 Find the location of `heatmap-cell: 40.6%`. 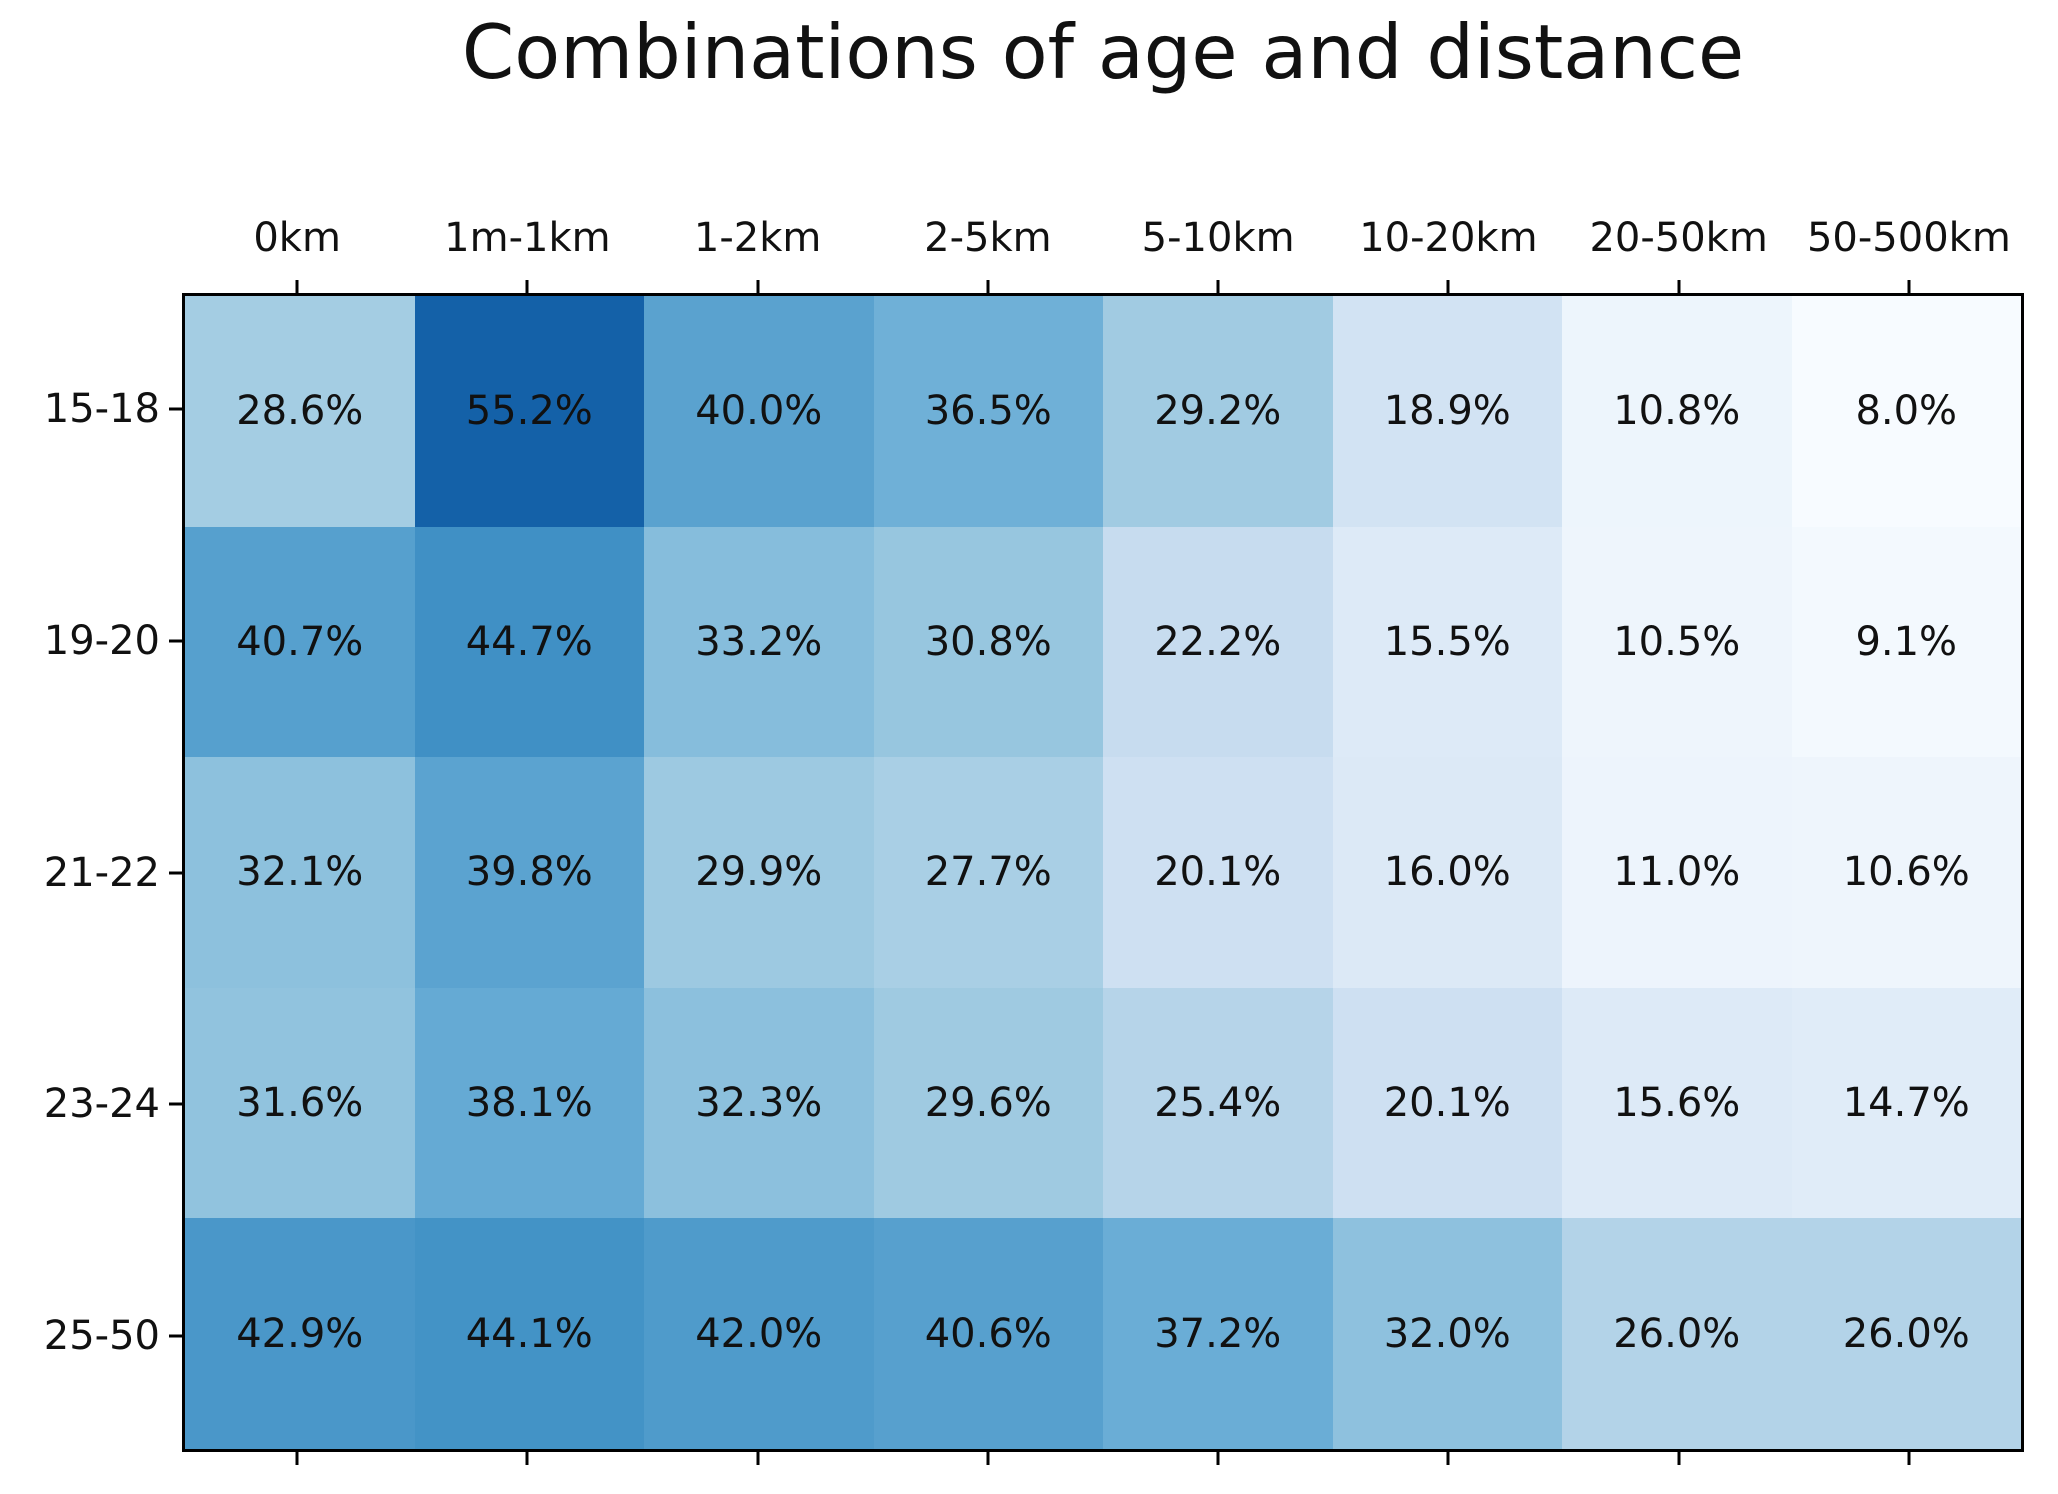

heatmap-cell: 40.6% is located at coordinates (988, 1333).